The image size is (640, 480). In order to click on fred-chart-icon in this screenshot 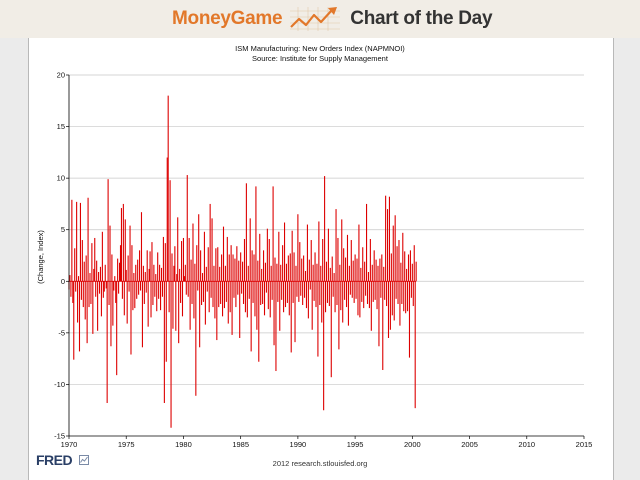, I will do `click(84, 460)`.